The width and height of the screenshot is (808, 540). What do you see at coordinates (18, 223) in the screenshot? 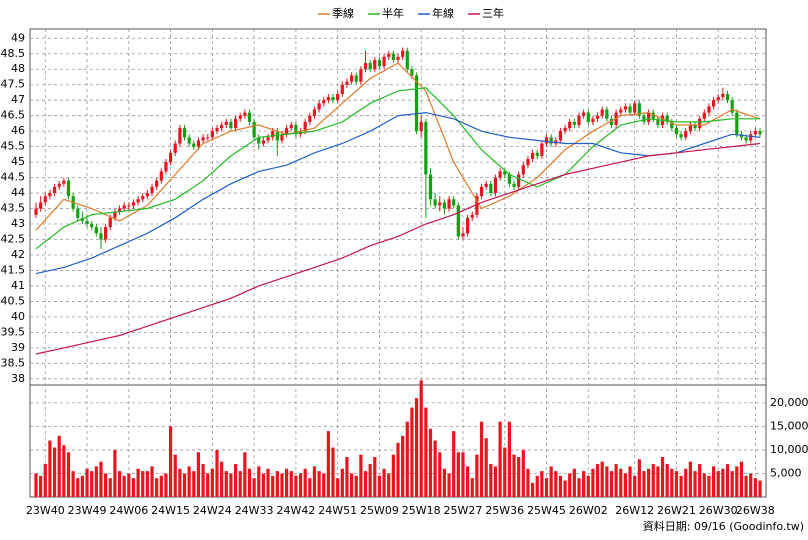
I see `y-tick-label: 43` at bounding box center [18, 223].